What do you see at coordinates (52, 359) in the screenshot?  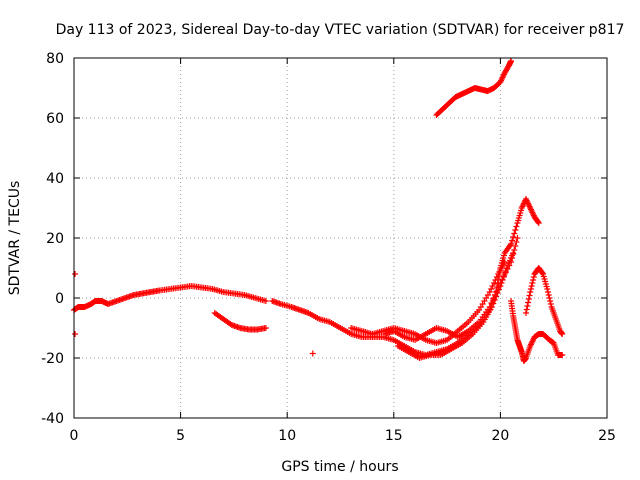 I see `y-tick-label: -20` at bounding box center [52, 359].